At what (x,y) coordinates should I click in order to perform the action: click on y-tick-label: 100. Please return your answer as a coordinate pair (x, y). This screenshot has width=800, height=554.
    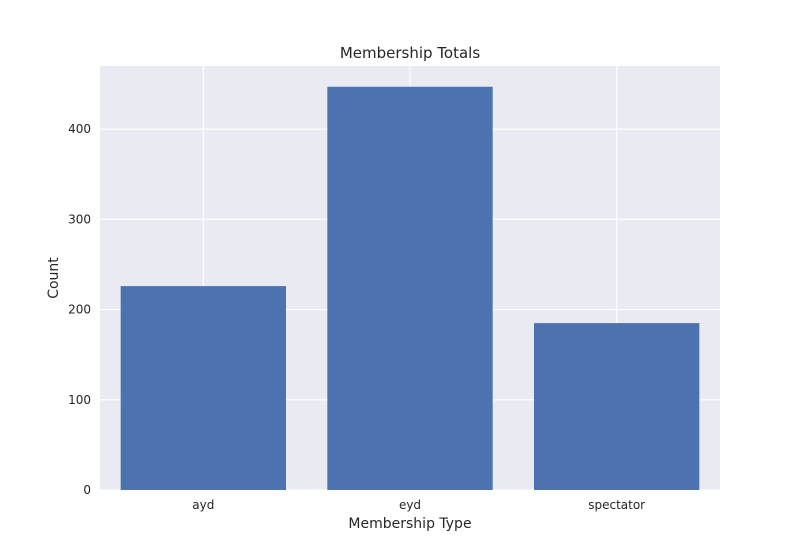
    Looking at the image, I should click on (79, 400).